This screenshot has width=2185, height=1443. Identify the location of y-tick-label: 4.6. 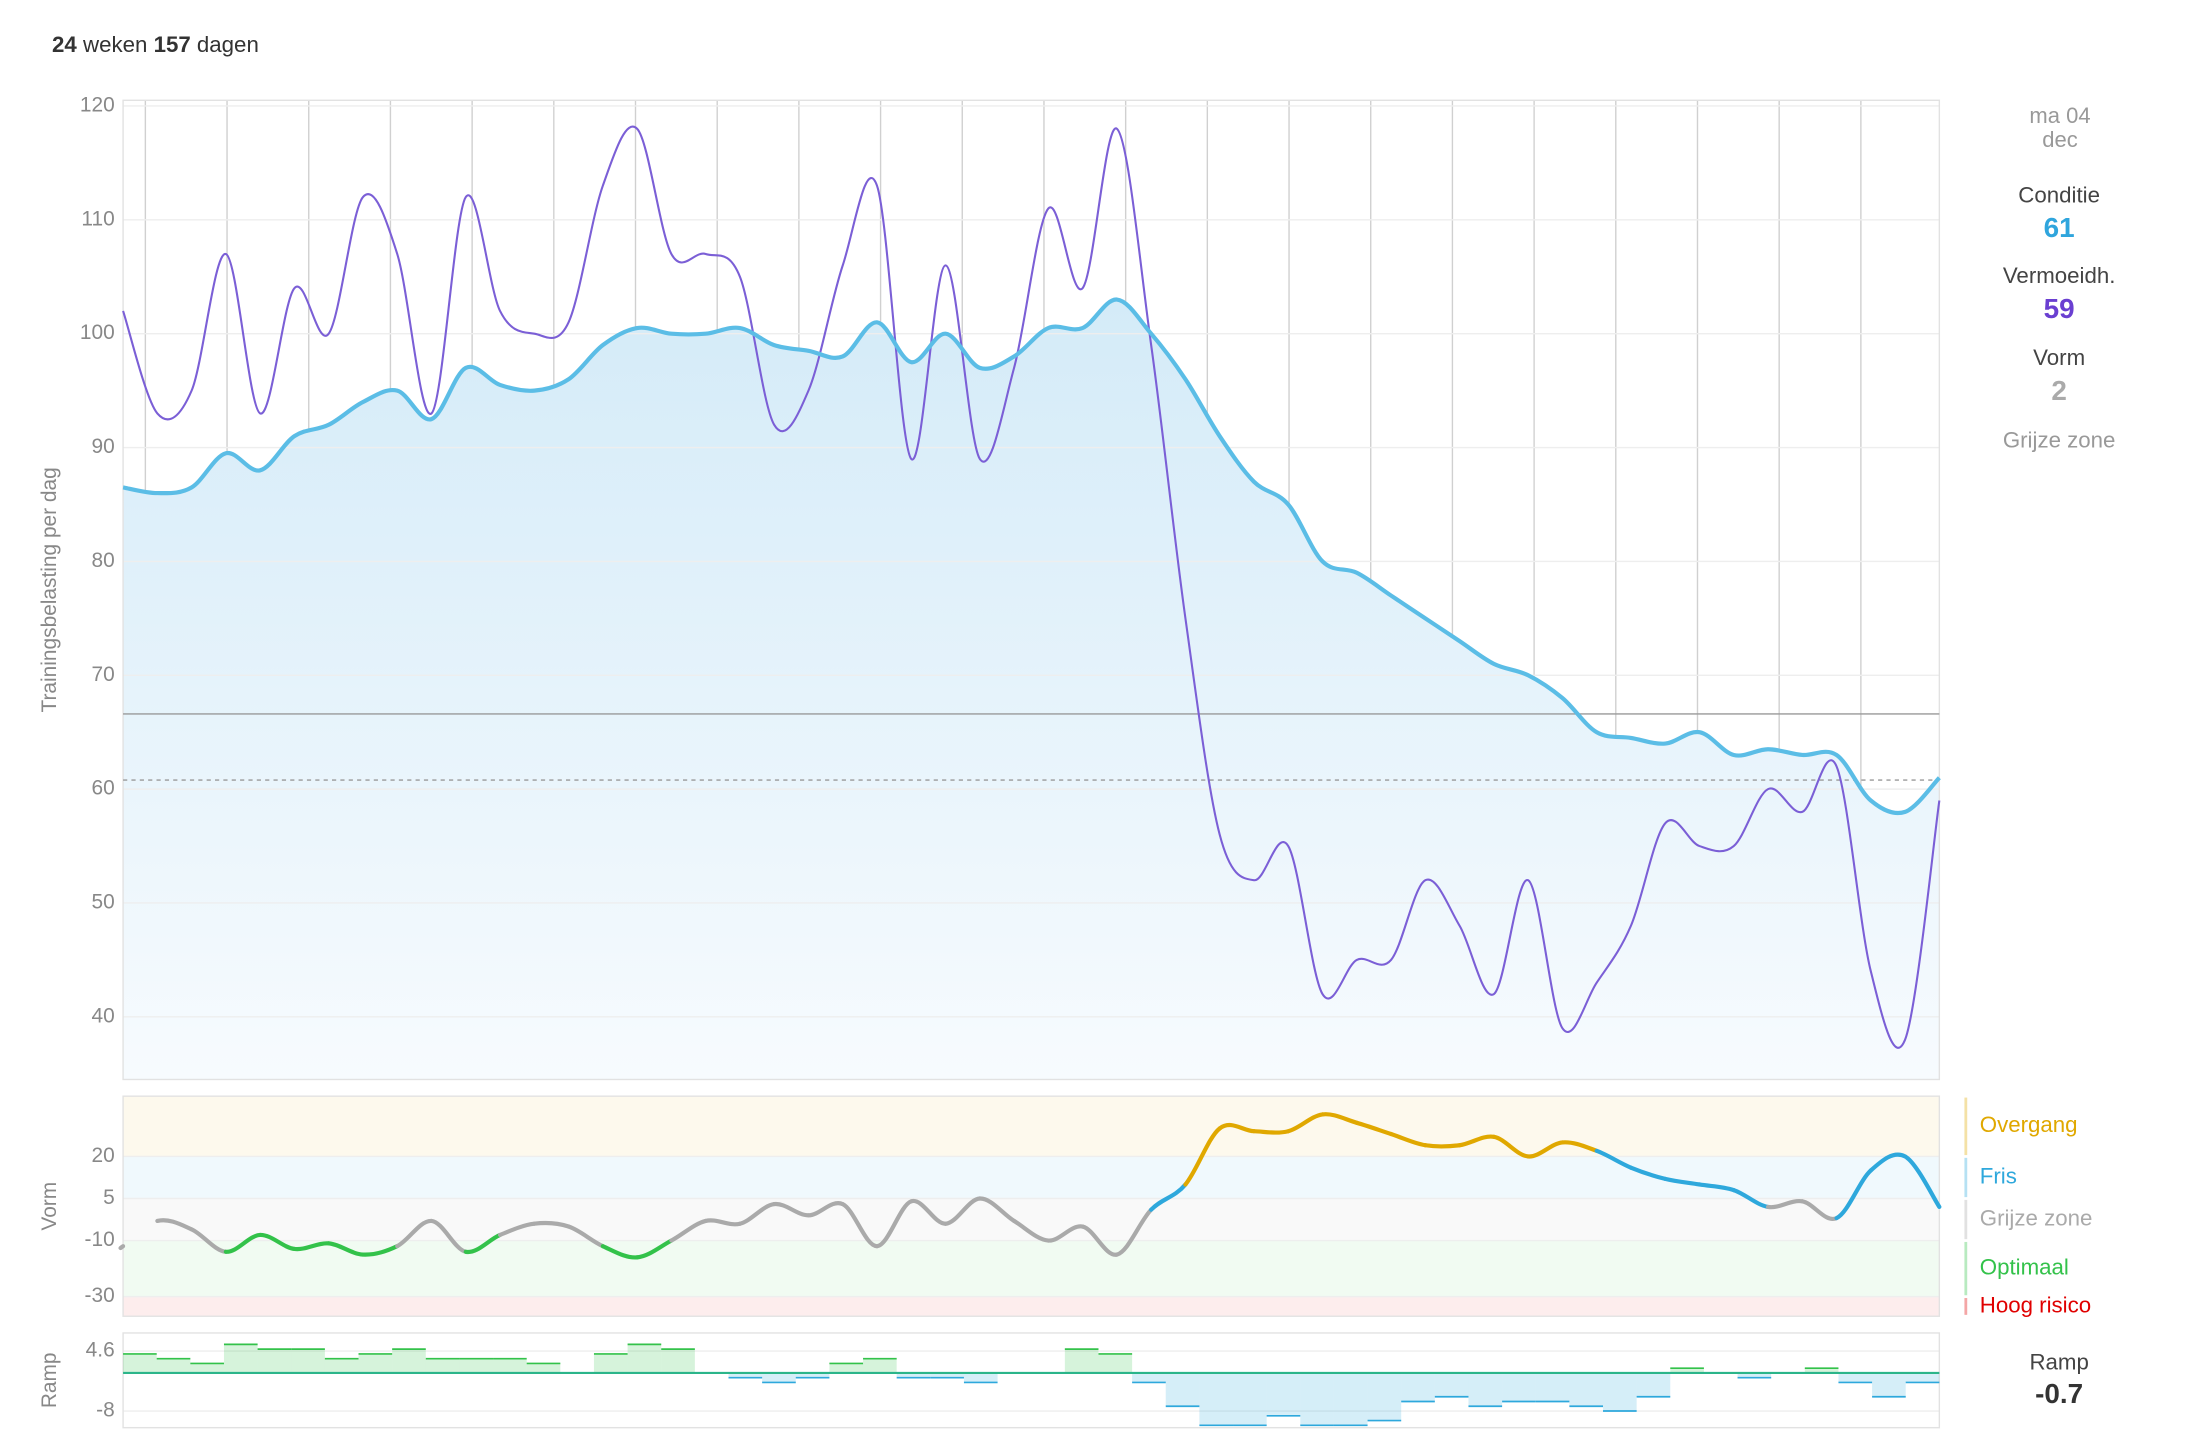
(100, 1350).